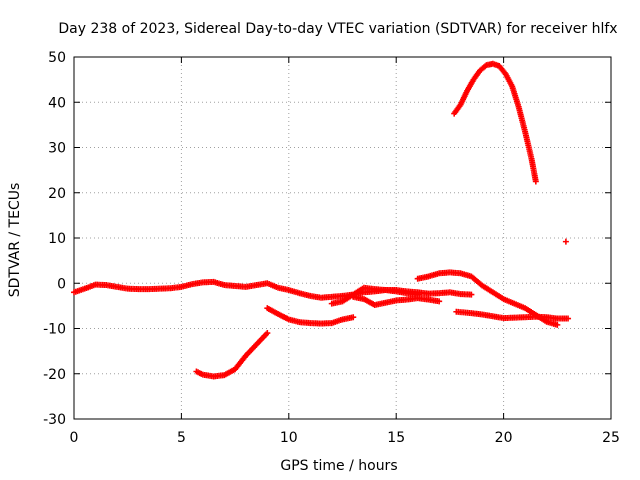 Image resolution: width=640 pixels, height=480 pixels. What do you see at coordinates (57, 194) in the screenshot?
I see `y-tick-label: 20` at bounding box center [57, 194].